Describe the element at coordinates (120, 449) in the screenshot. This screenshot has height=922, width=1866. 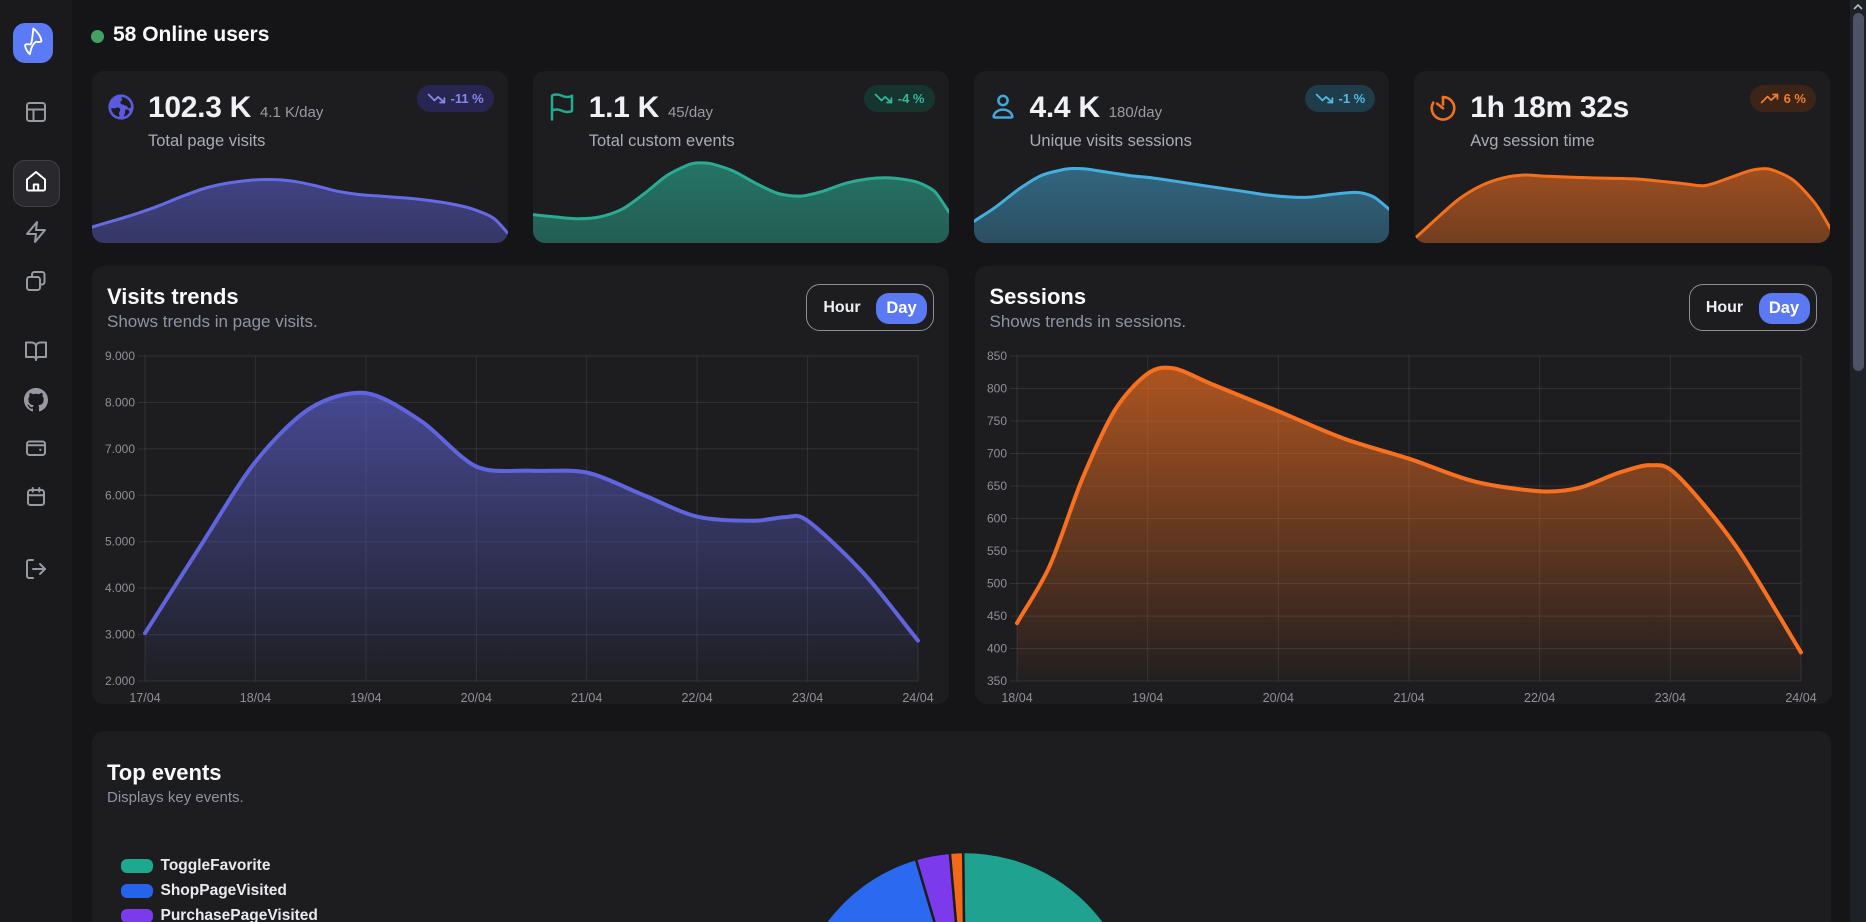
I see `svg-text: 7.000` at that location.